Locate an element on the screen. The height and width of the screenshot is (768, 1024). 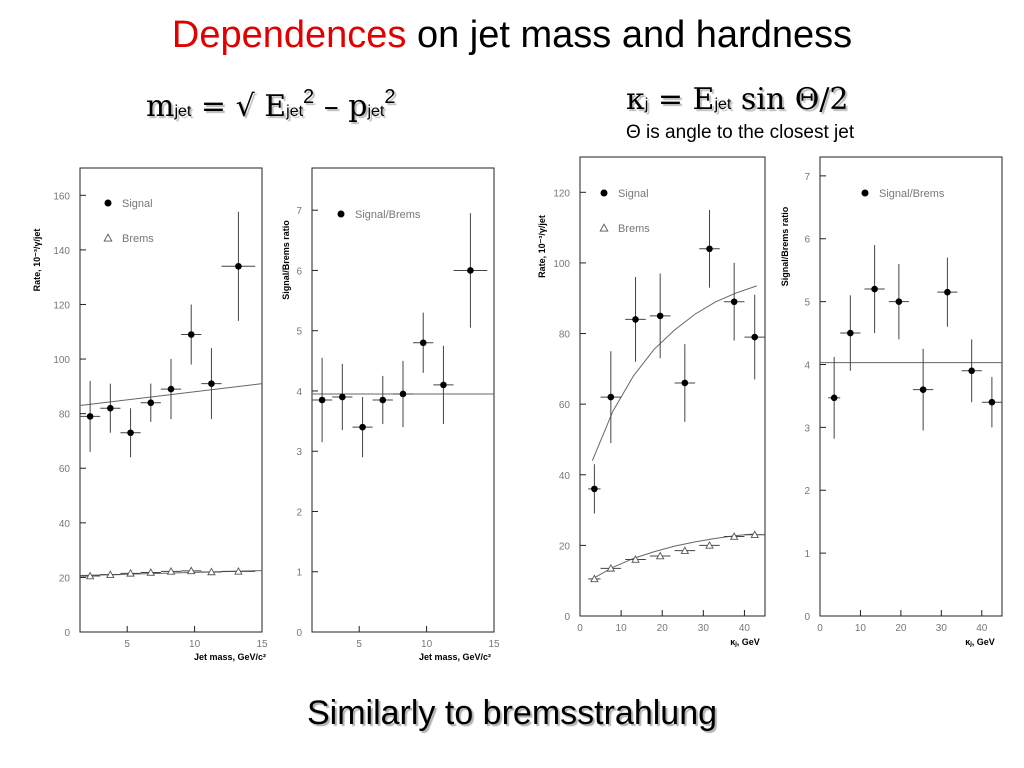
x-tick-label: 0 is located at coordinates (580, 628).